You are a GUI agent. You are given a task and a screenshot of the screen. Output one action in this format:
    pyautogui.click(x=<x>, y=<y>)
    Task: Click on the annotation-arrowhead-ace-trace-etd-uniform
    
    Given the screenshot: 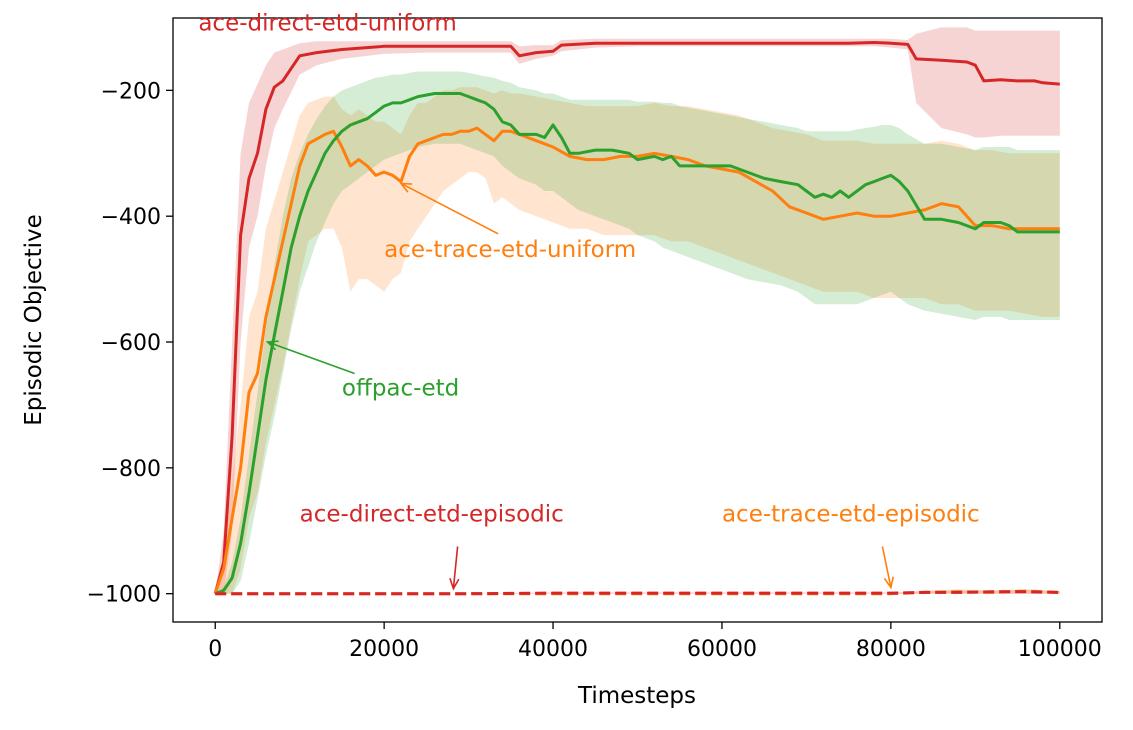 What is the action you would take?
    pyautogui.click(x=406, y=187)
    